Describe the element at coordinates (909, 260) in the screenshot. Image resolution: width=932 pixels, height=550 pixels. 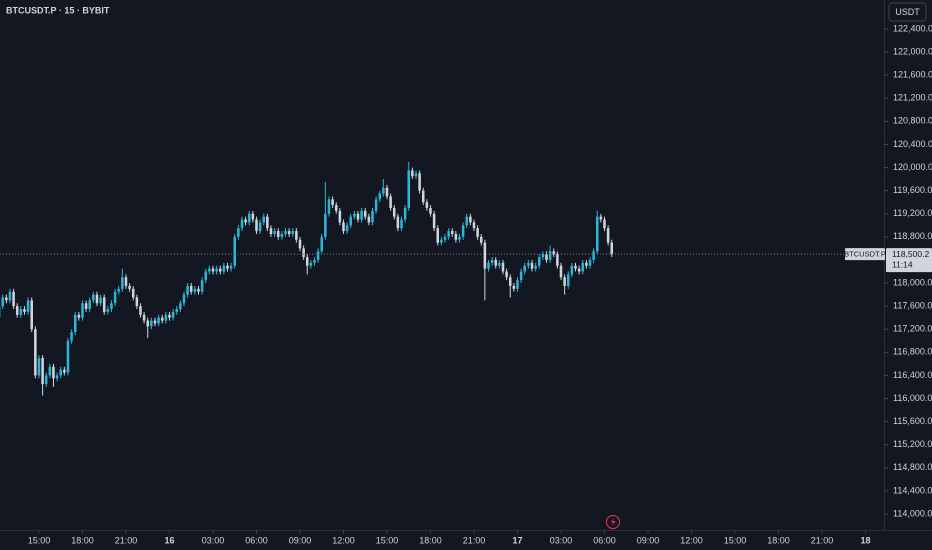
I see `price-tag-box` at that location.